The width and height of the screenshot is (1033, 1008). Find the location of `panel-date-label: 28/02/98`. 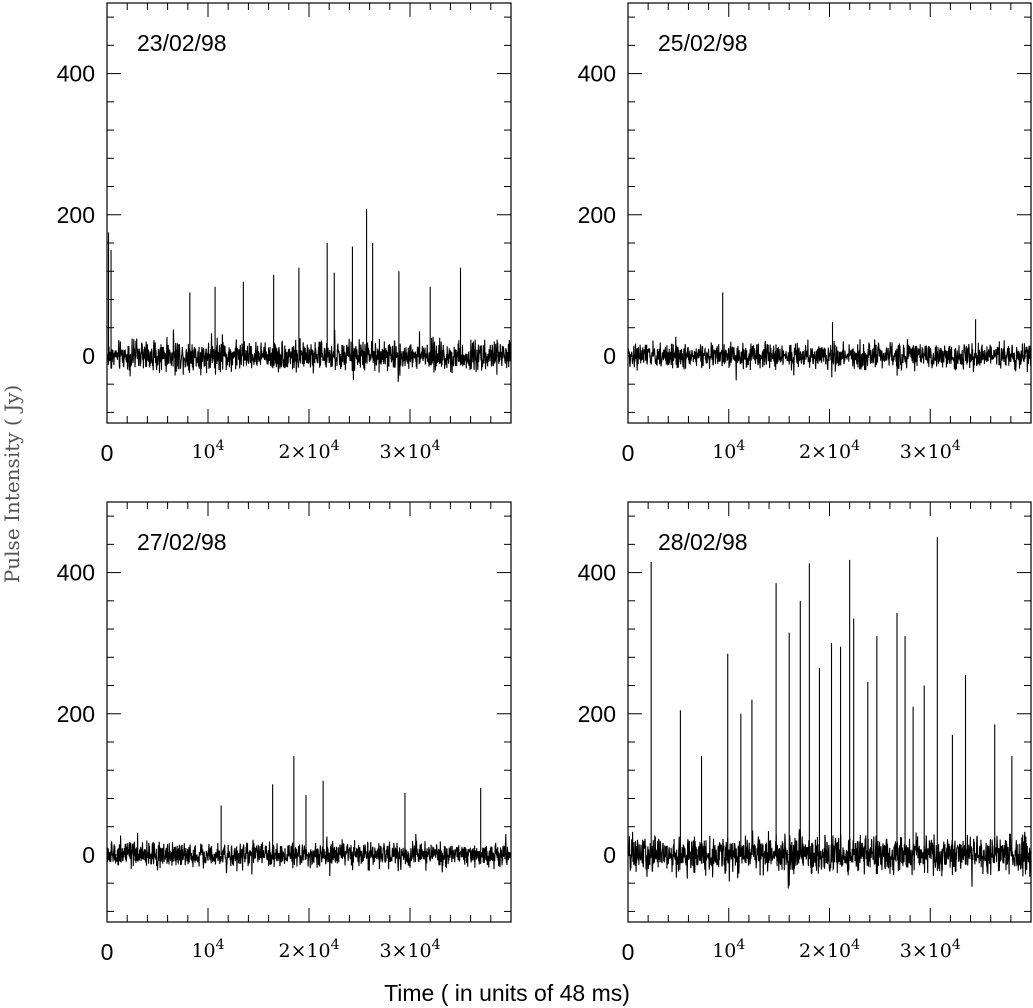

panel-date-label: 28/02/98 is located at coordinates (703, 542).